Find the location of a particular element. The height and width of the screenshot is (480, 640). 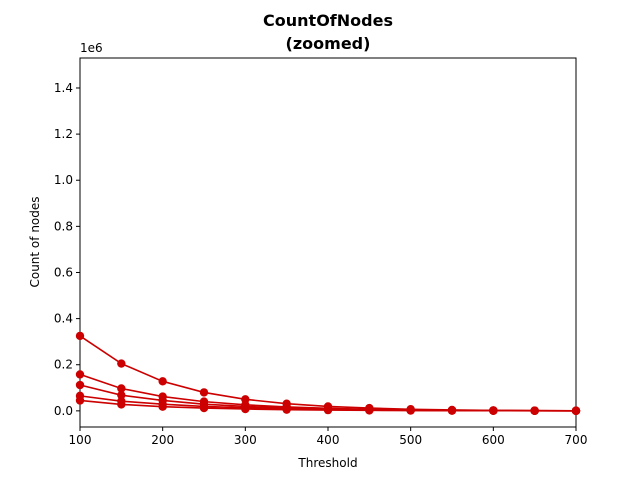

y-axis: 0.0 0.2 0.4 0.6 0.8 1.0 1.2 1.4 is located at coordinates (67, 249).